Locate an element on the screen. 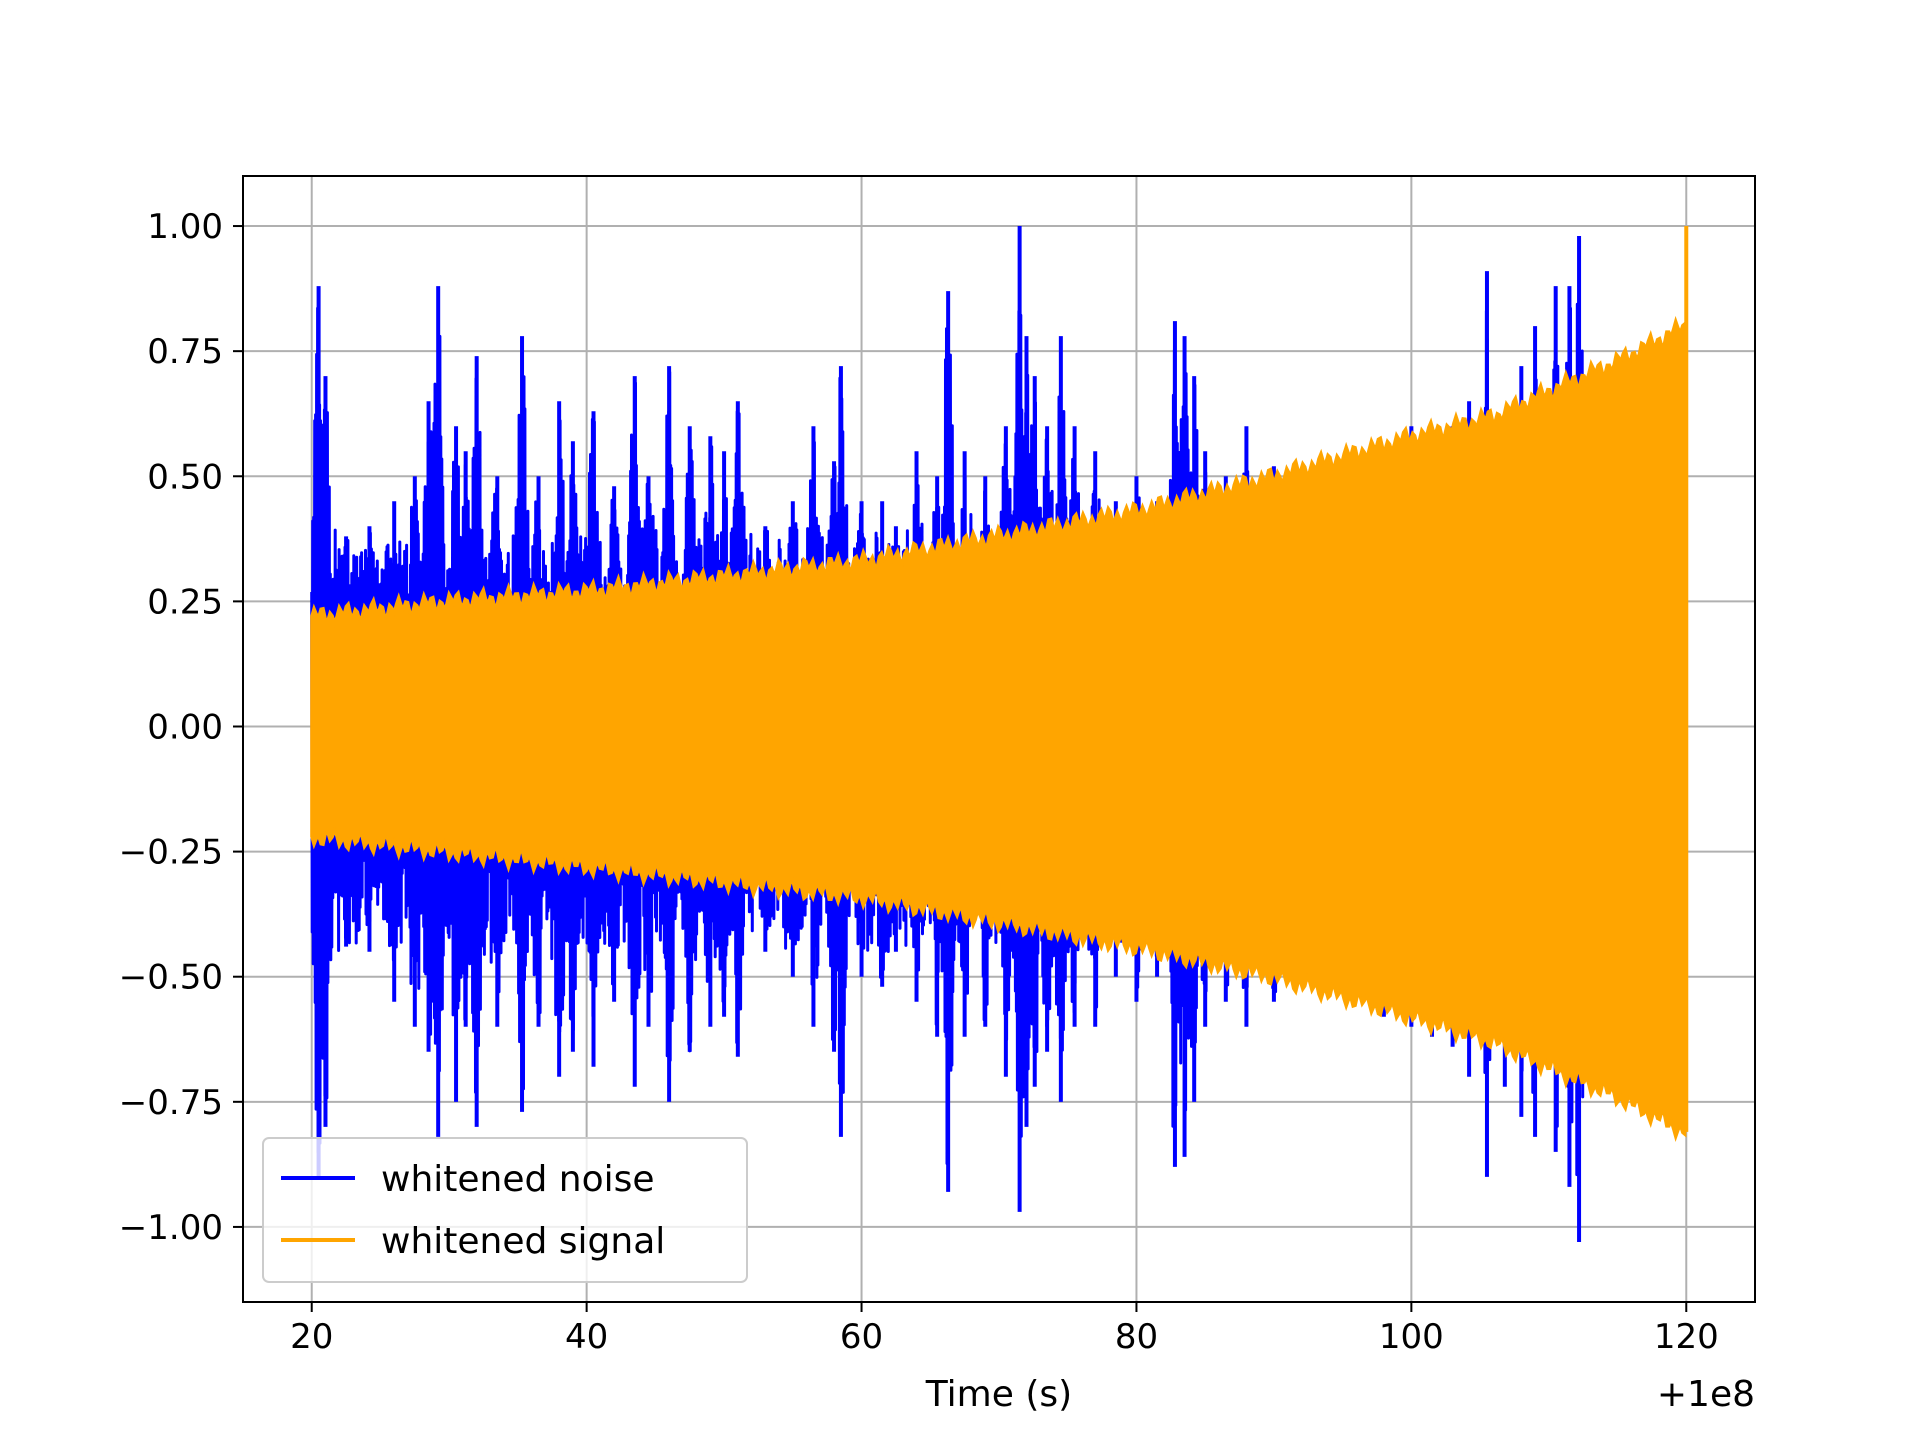  x-tick-label: 120 is located at coordinates (1686, 1337).